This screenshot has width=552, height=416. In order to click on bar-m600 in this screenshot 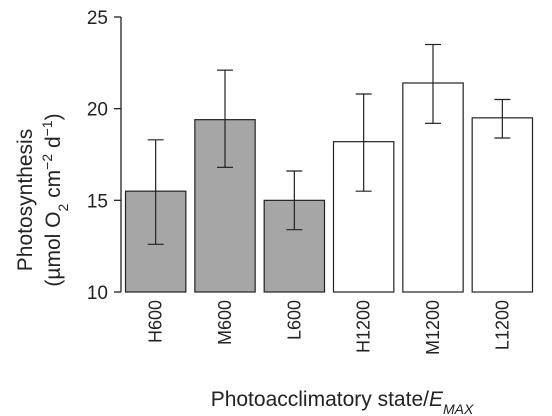, I will do `click(225, 206)`.